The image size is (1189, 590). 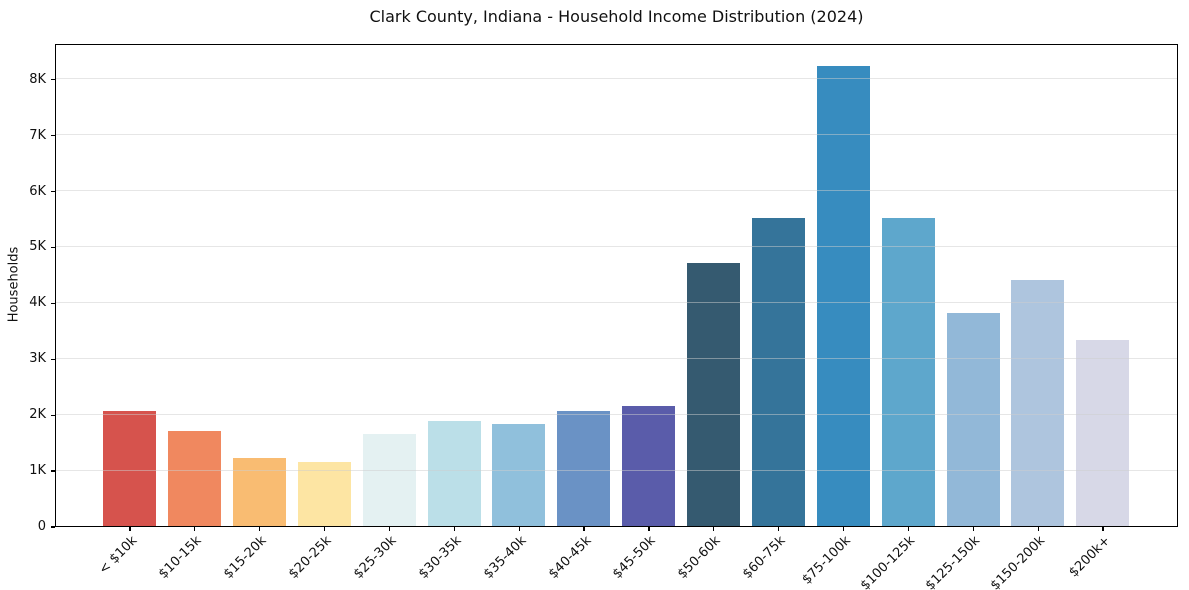 I want to click on bar-< $10k, so click(x=130, y=468).